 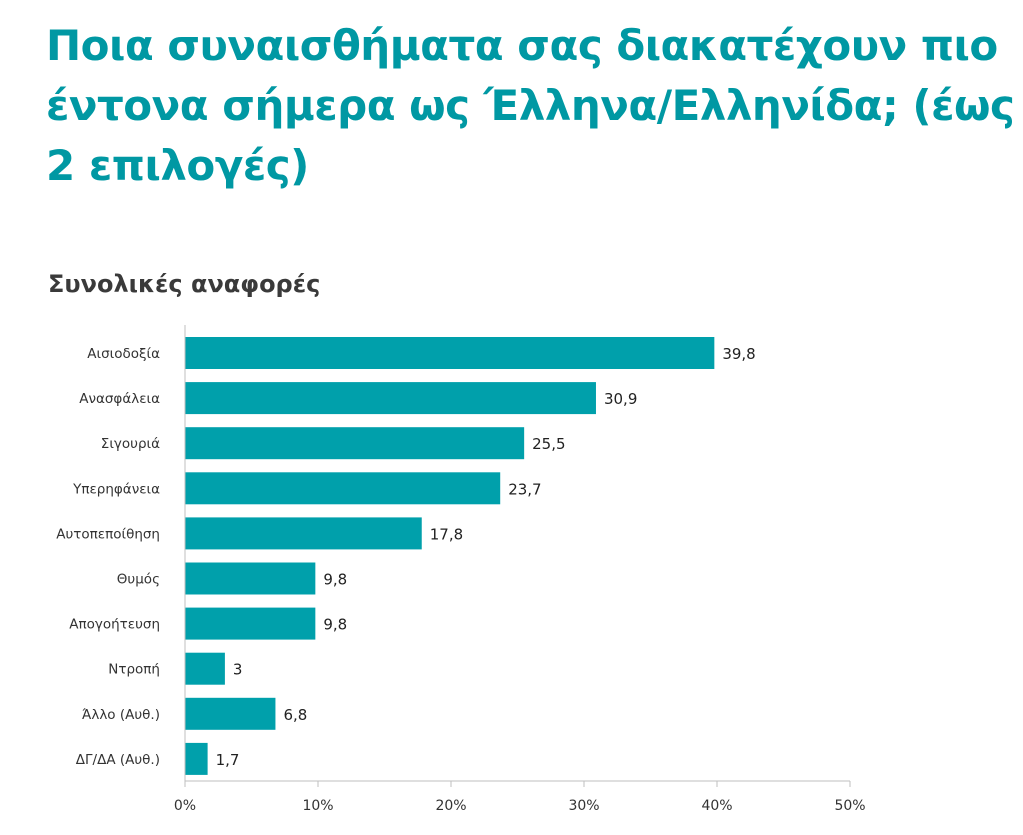 What do you see at coordinates (138, 580) in the screenshot?
I see `category-label: Θυμός` at bounding box center [138, 580].